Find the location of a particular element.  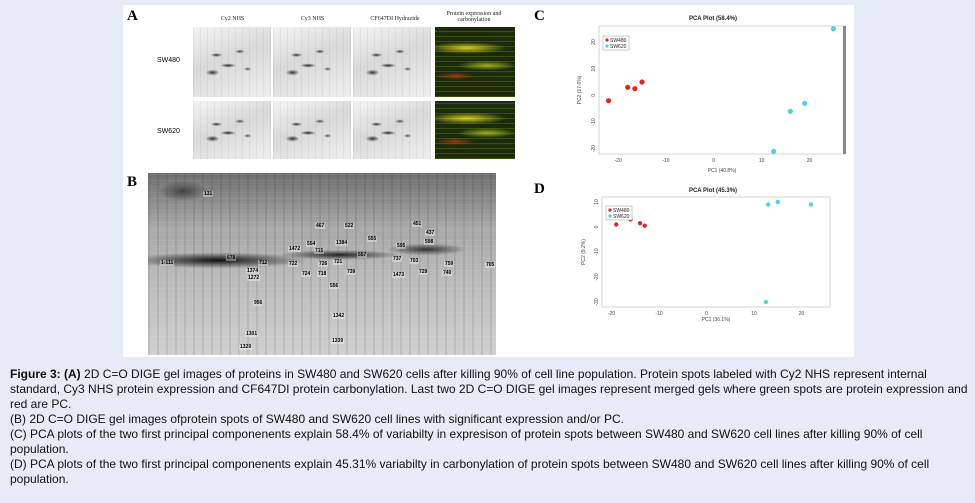

gel-sw620-merged is located at coordinates (475, 130).